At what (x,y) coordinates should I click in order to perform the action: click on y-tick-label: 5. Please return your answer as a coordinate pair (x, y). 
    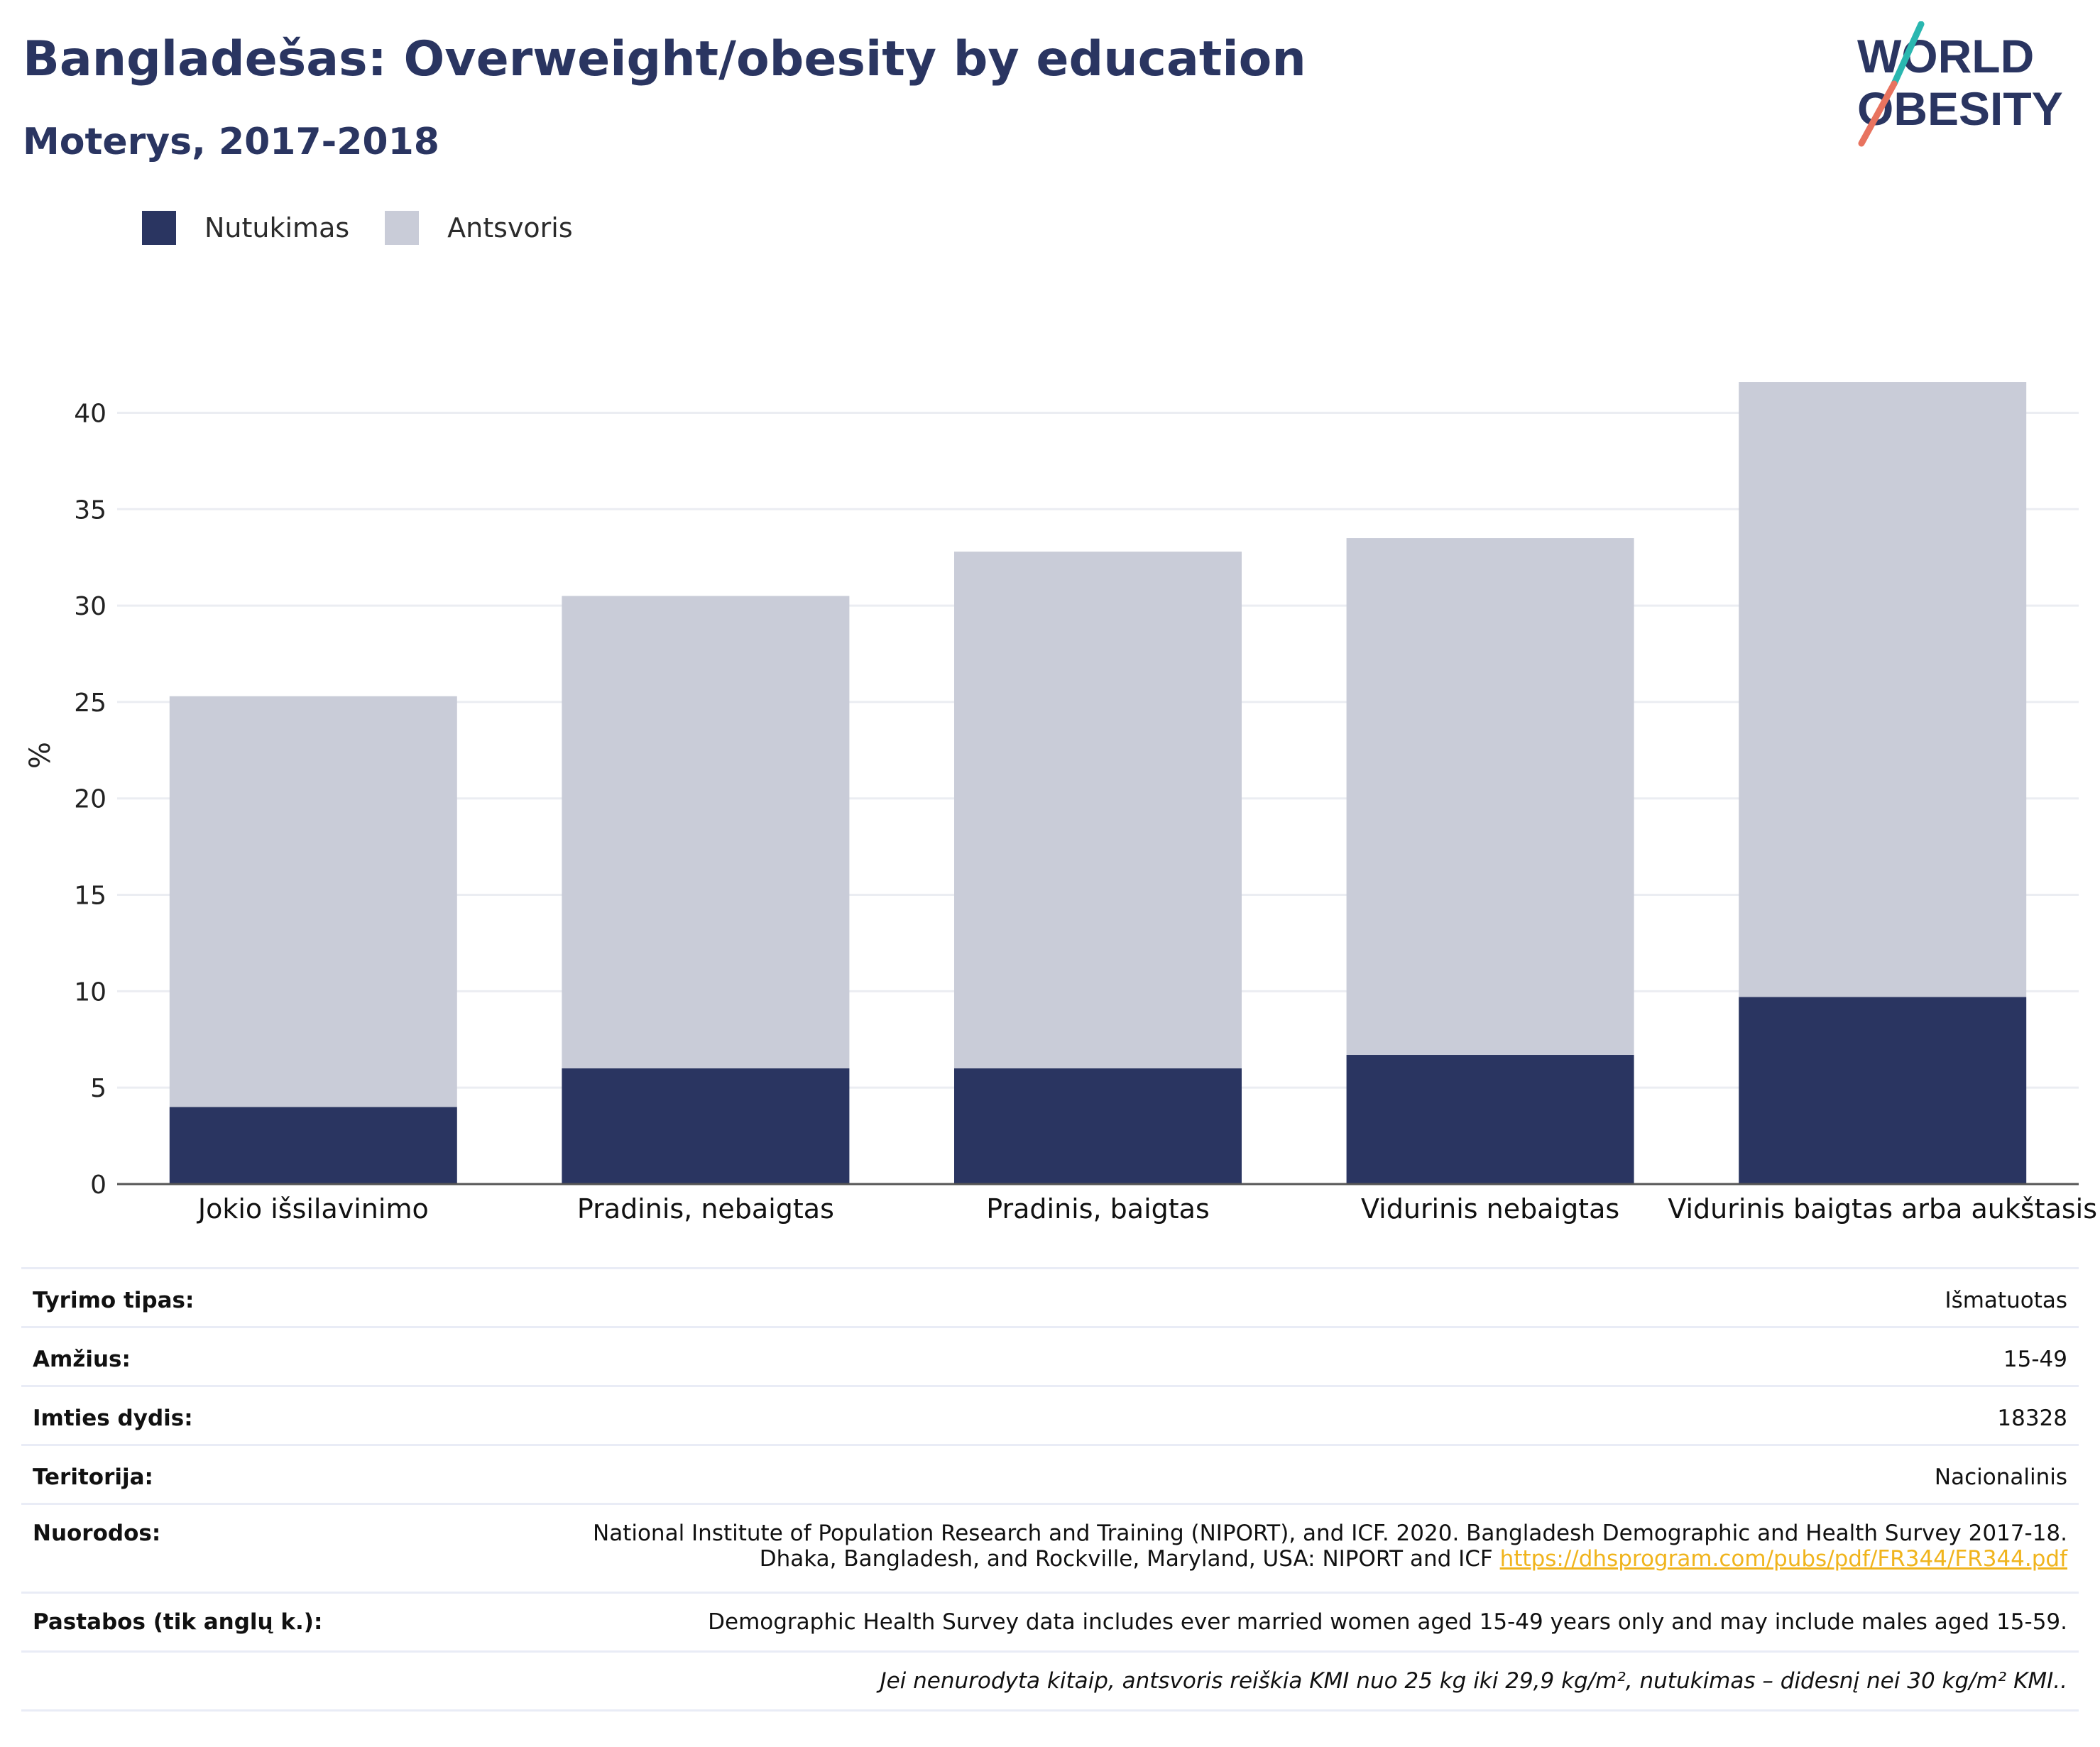
    Looking at the image, I should click on (98, 1088).